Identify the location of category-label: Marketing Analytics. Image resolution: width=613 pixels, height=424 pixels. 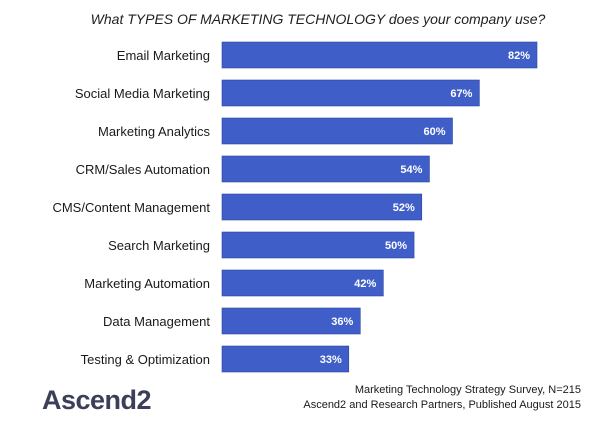
(154, 131).